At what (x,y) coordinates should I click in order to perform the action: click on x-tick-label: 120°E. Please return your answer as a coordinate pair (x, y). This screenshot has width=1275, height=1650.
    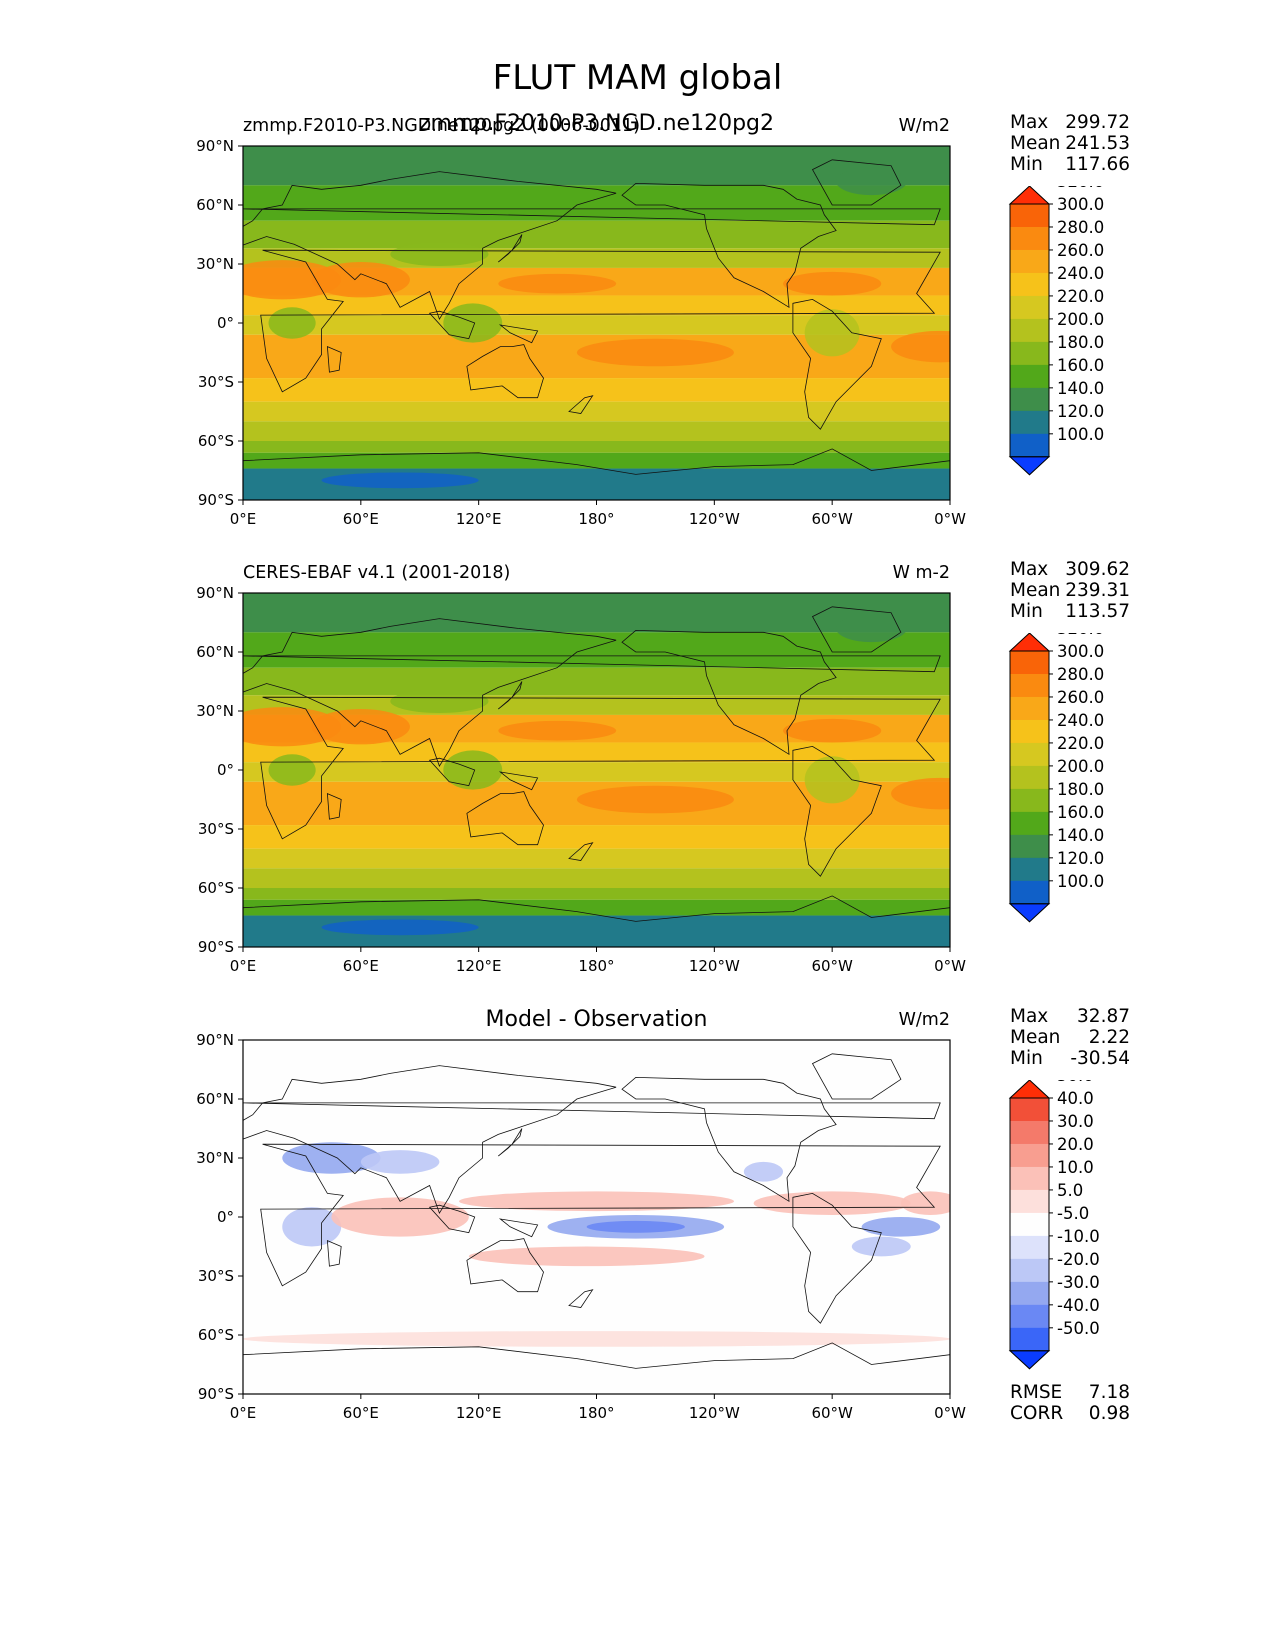
    Looking at the image, I should click on (479, 519).